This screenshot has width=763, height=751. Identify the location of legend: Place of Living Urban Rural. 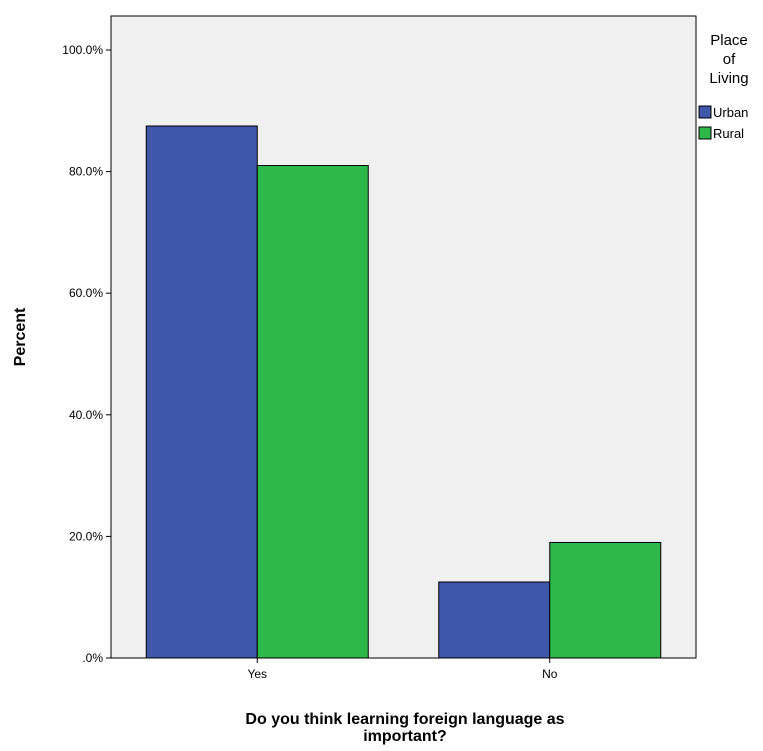
(723, 86).